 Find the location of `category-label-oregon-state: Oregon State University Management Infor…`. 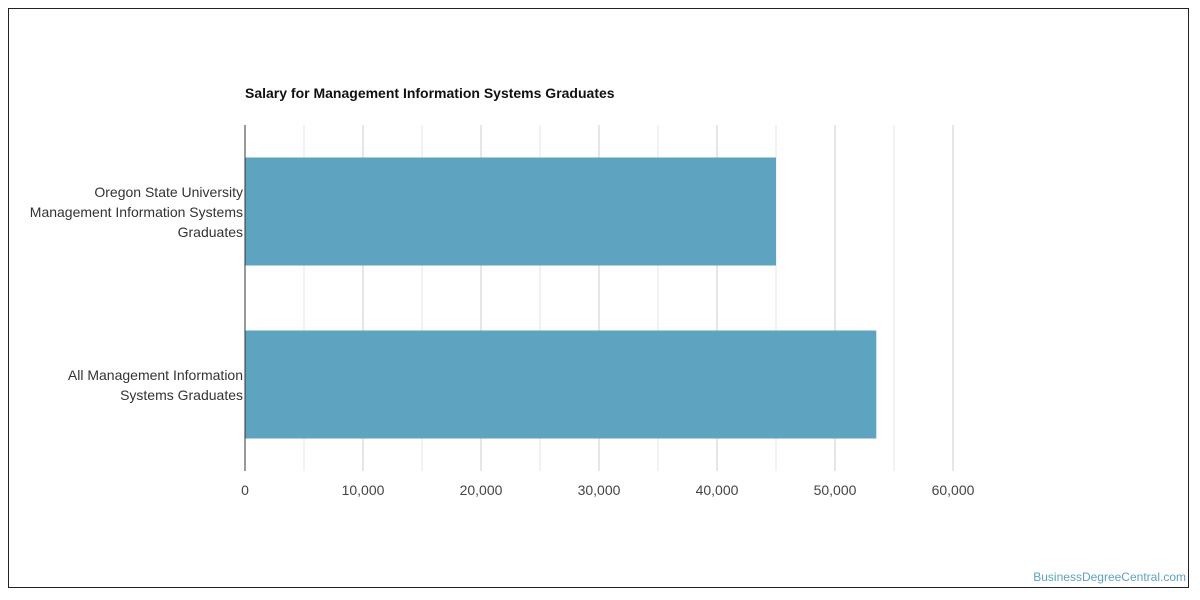

category-label-oregon-state: Oregon State University Management Infor… is located at coordinates (121, 212).